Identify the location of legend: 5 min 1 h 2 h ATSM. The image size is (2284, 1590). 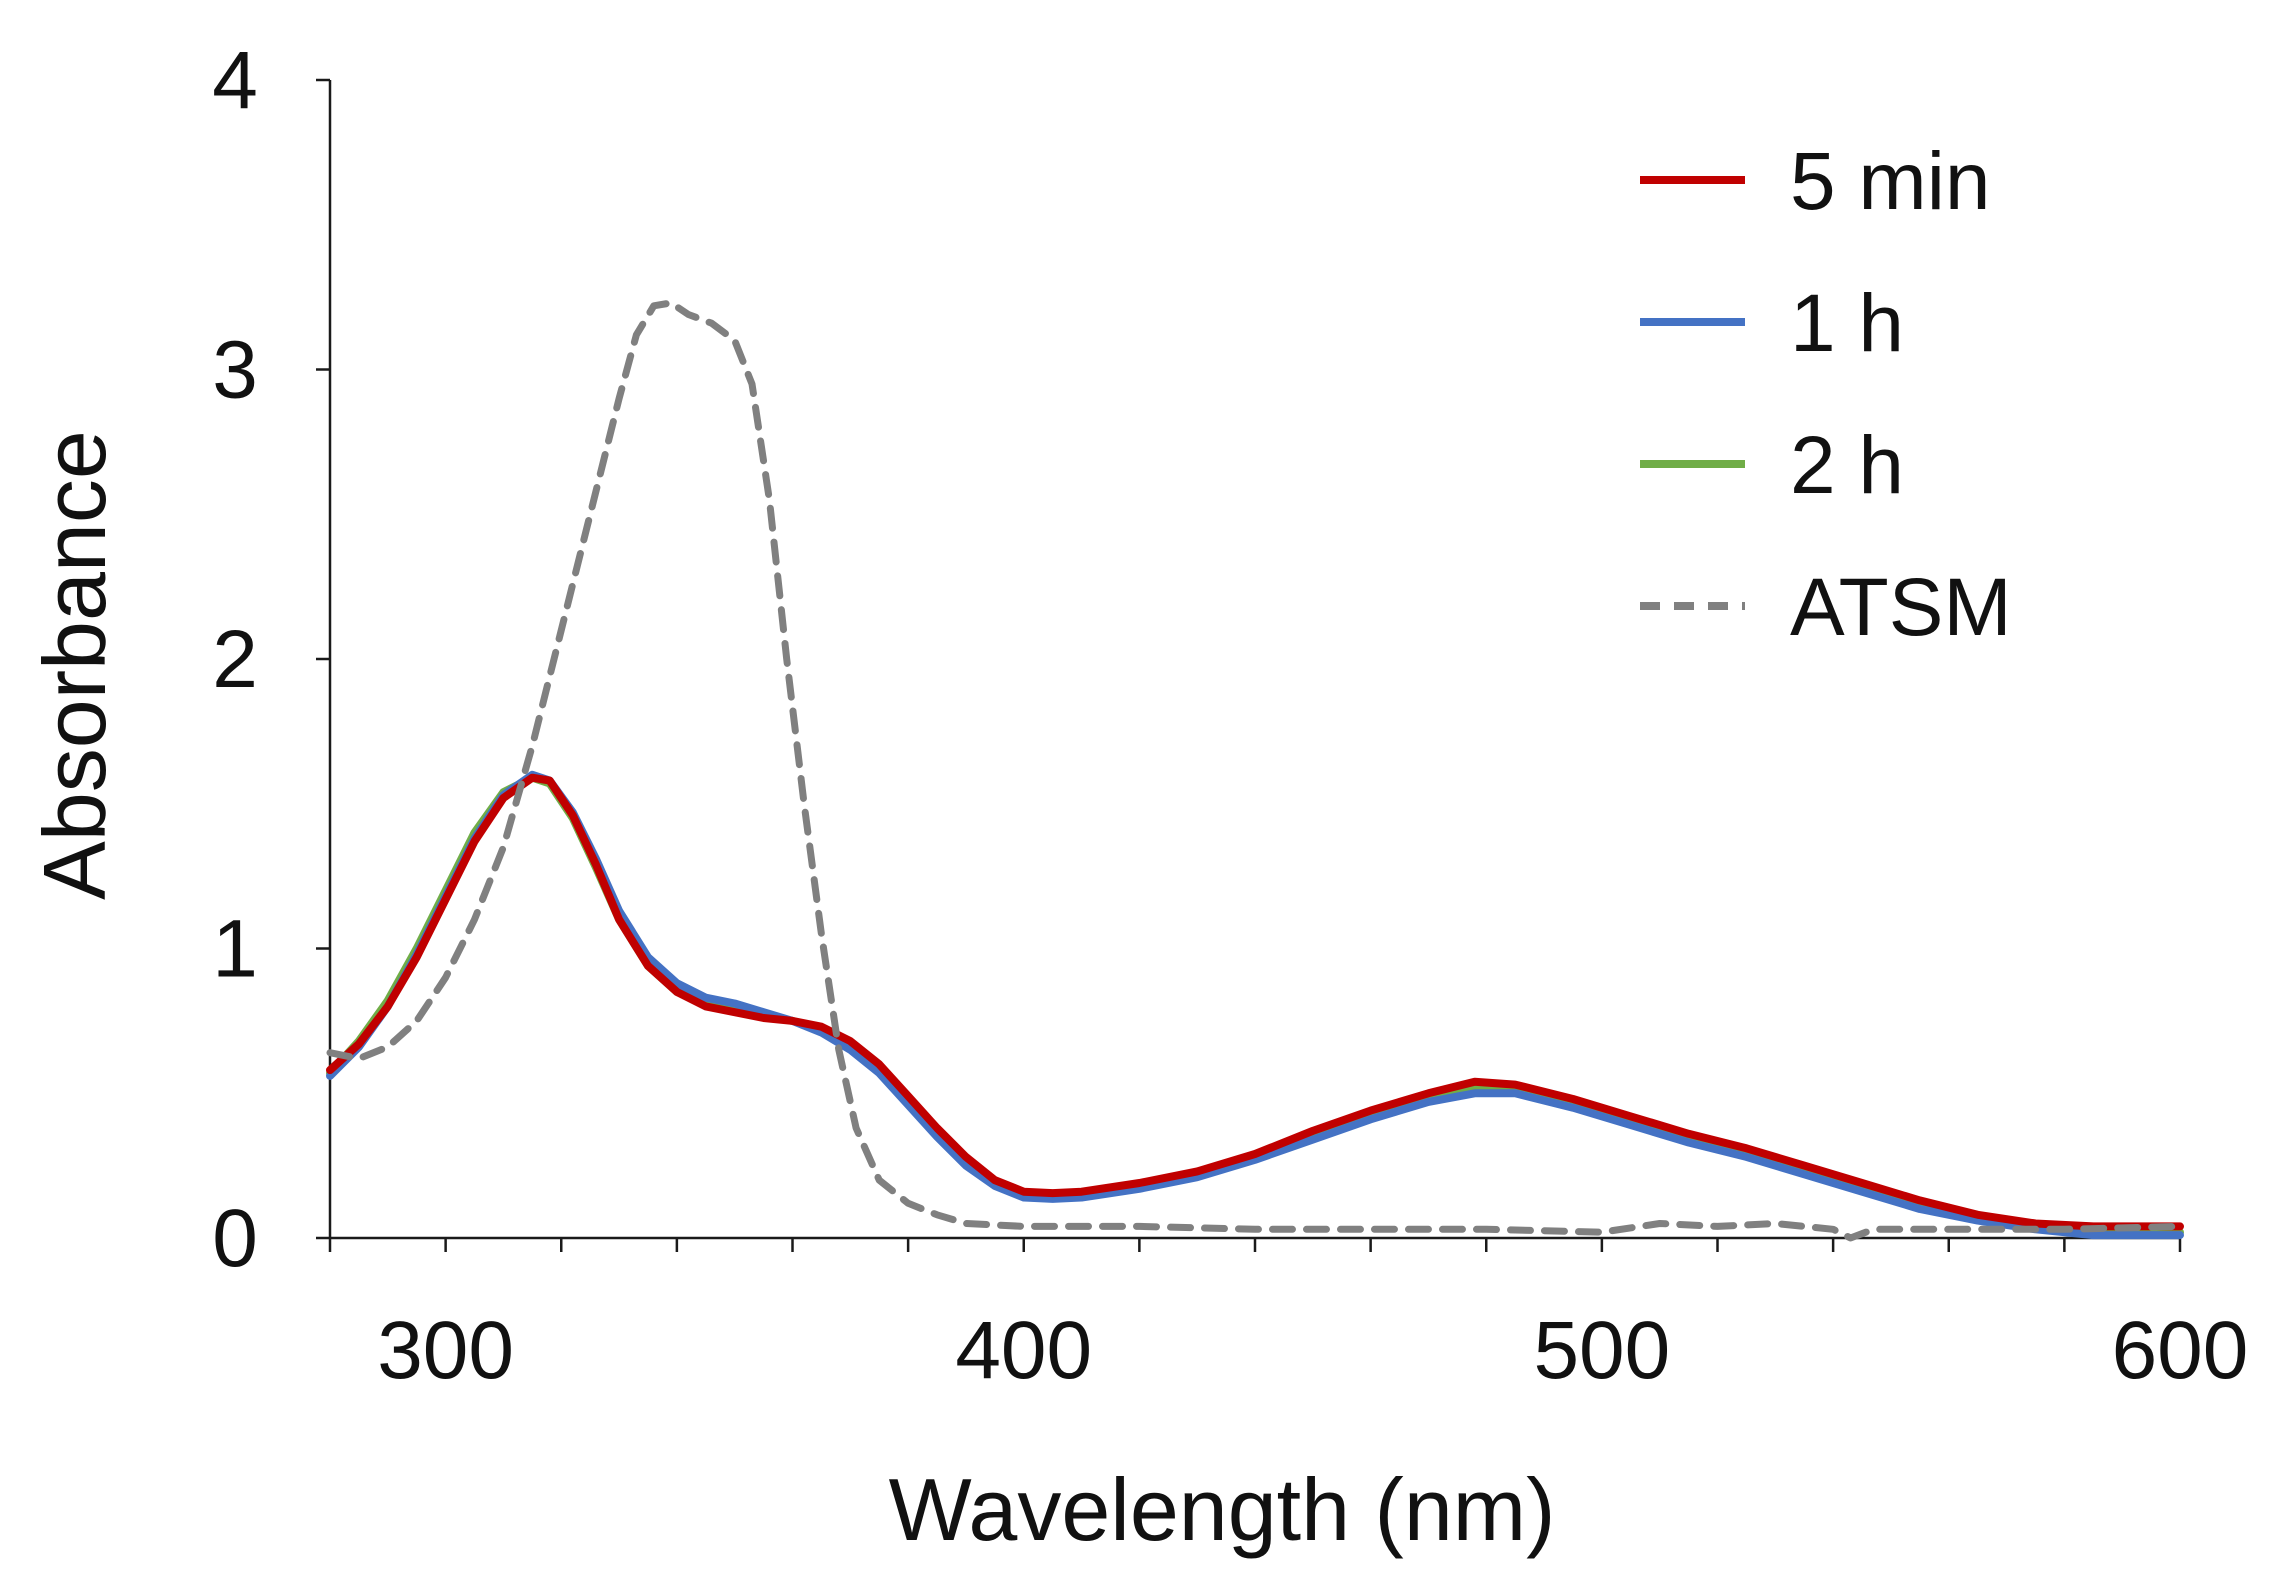
(1826, 394).